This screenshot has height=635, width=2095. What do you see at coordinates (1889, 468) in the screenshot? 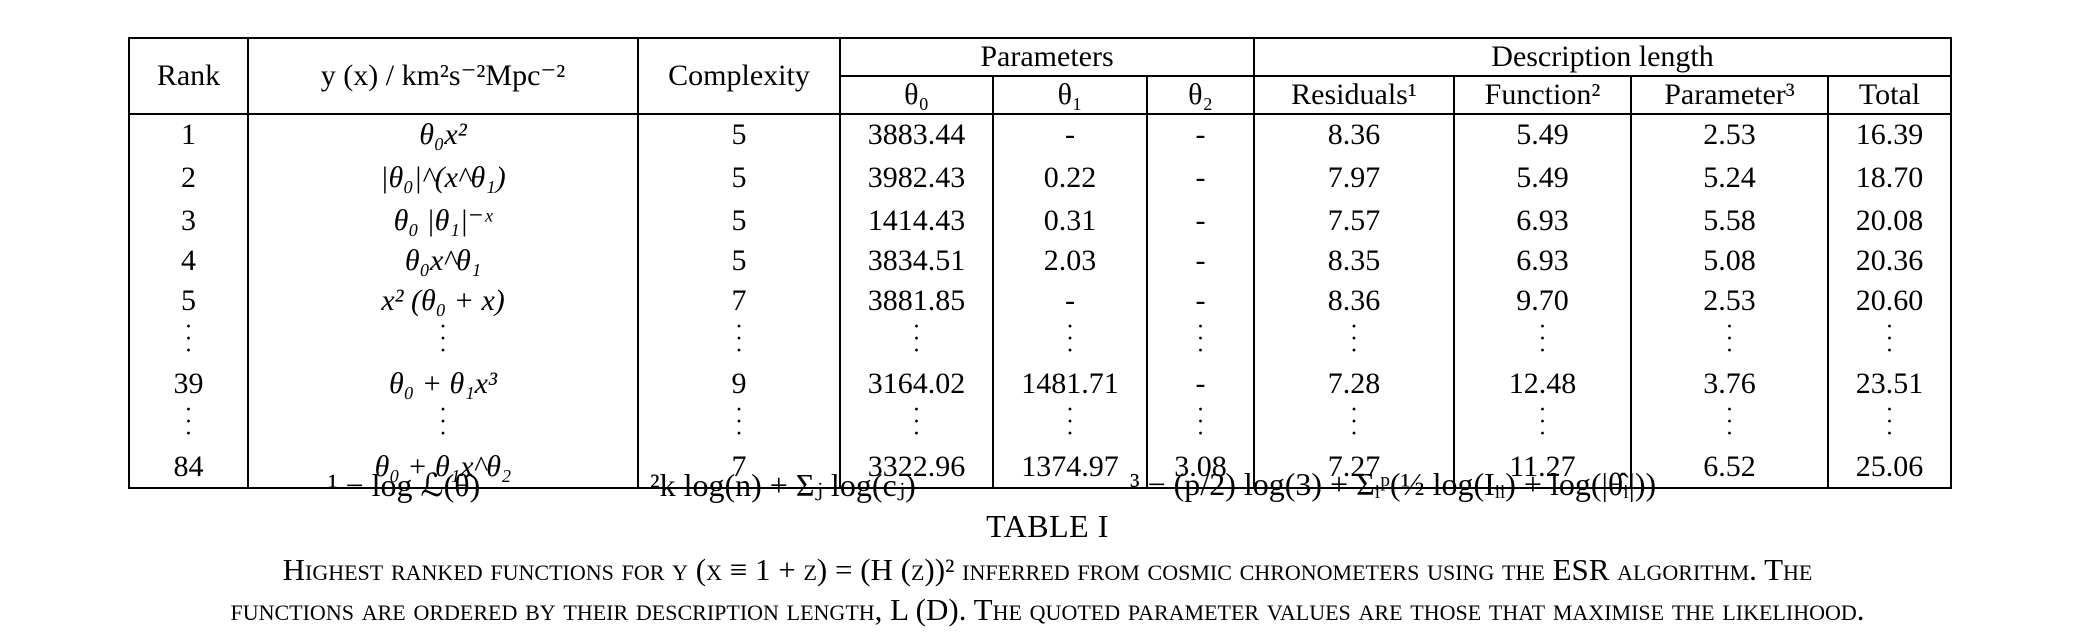
I see `cell-total: 25.06` at bounding box center [1889, 468].